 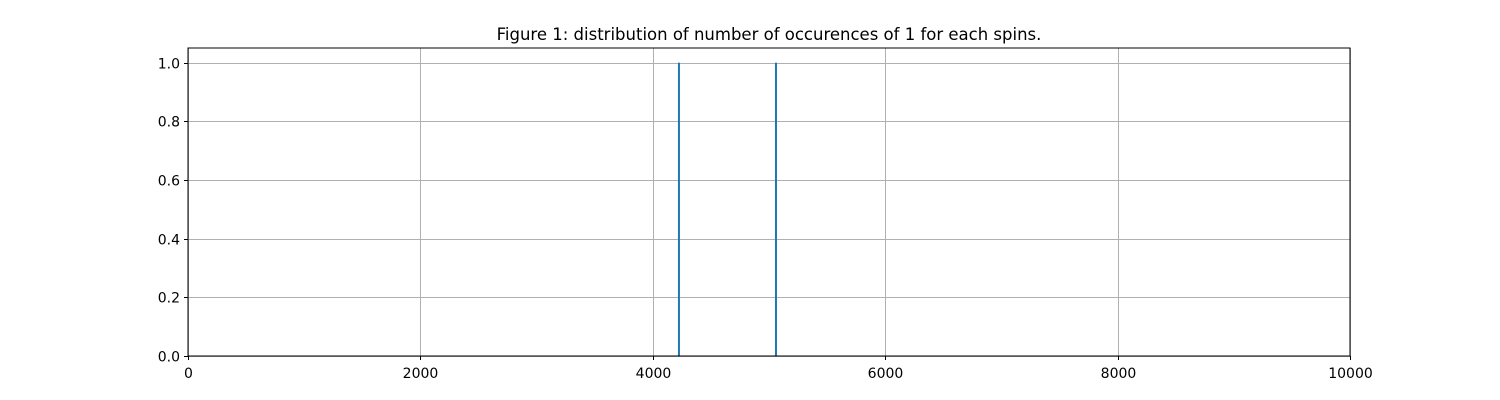 I want to click on x-tick-label: 10000, so click(x=1350, y=374).